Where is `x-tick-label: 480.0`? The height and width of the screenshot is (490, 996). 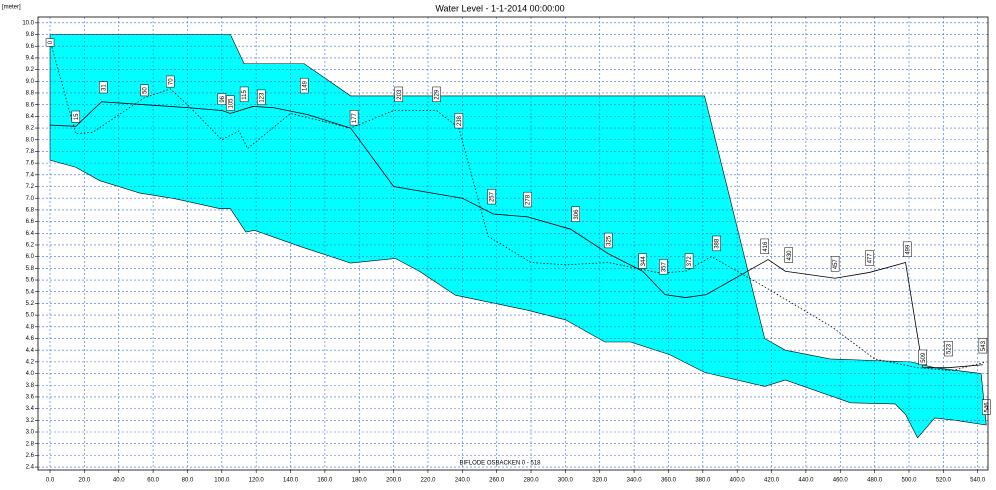
x-tick-label: 480.0 is located at coordinates (875, 481).